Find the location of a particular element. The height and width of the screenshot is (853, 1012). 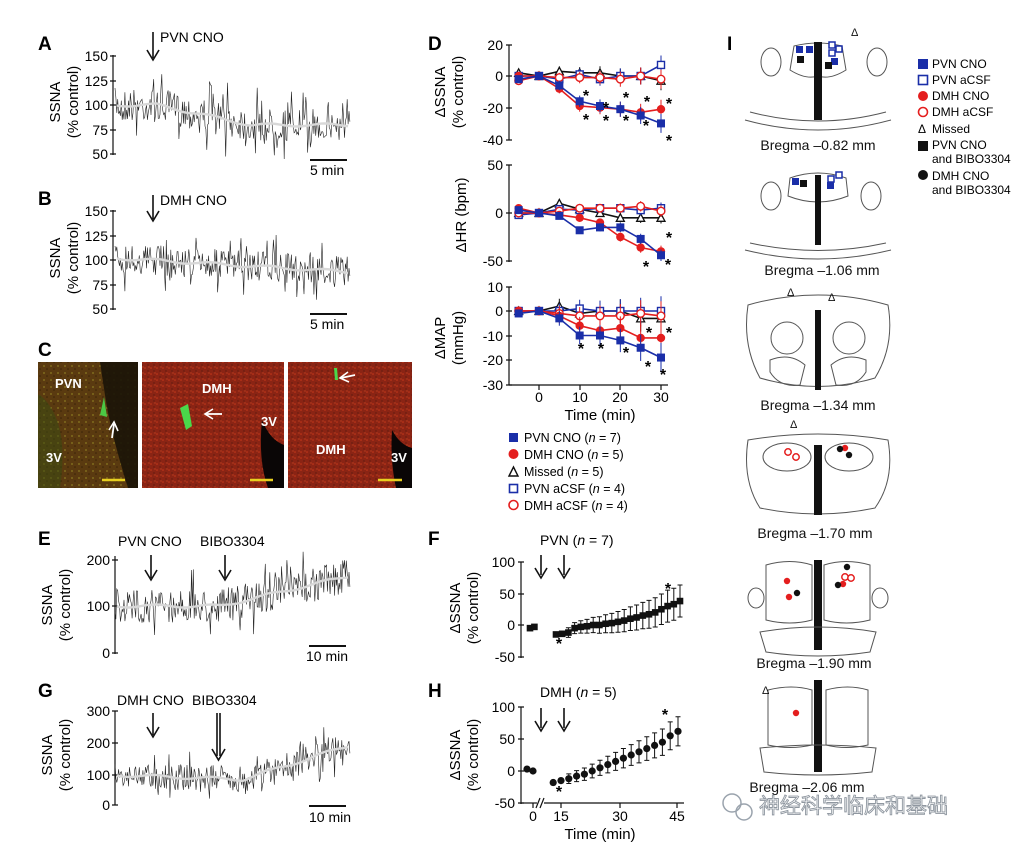

panel-c-image-dmh-2: DMH 3V is located at coordinates (350, 425).